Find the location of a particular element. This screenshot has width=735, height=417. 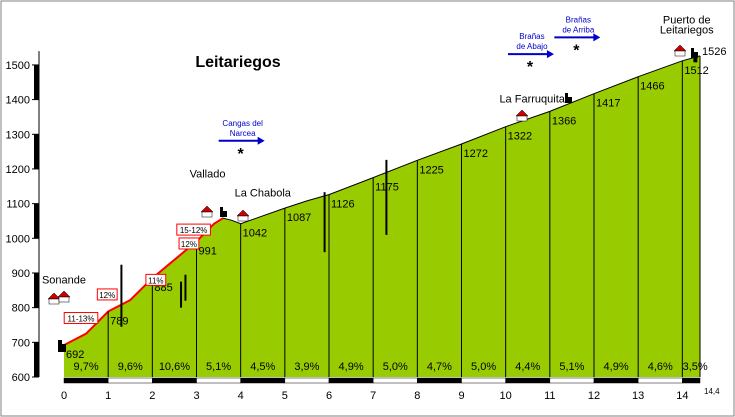

x-tick-label: 2 is located at coordinates (152, 396).